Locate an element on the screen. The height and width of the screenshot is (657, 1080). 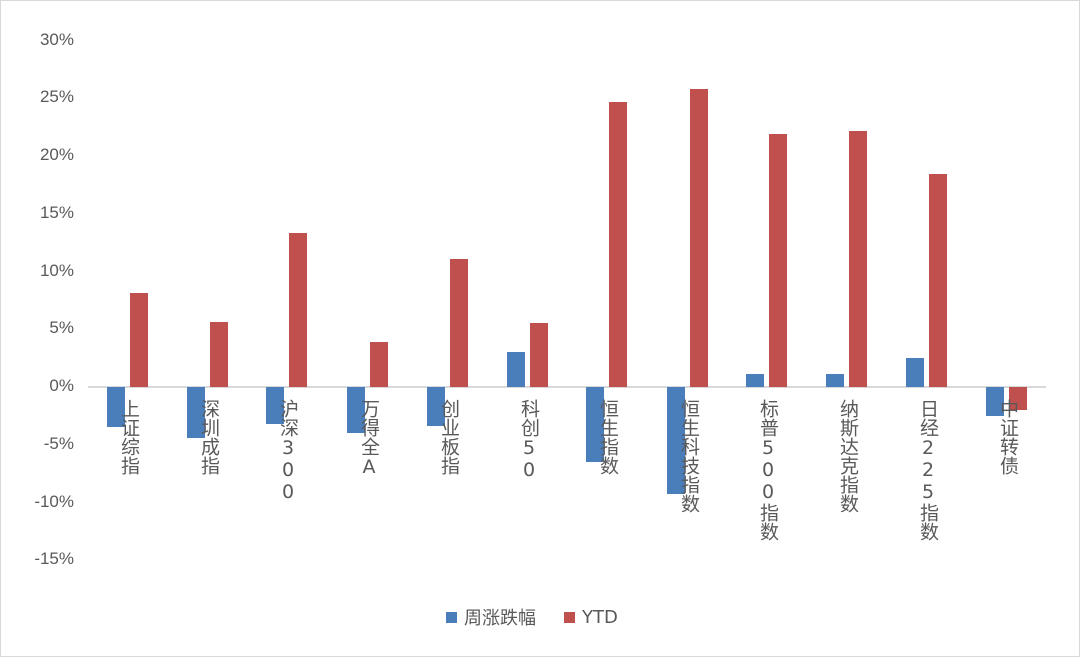
legend-label: YTD is located at coordinates (600, 617).